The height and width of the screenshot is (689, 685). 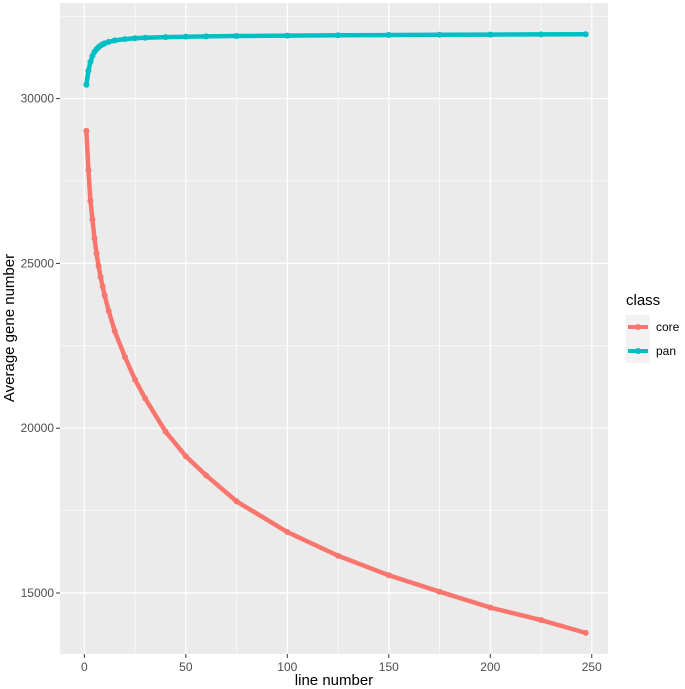 I want to click on y-tick-label: 15000, so click(x=38, y=593).